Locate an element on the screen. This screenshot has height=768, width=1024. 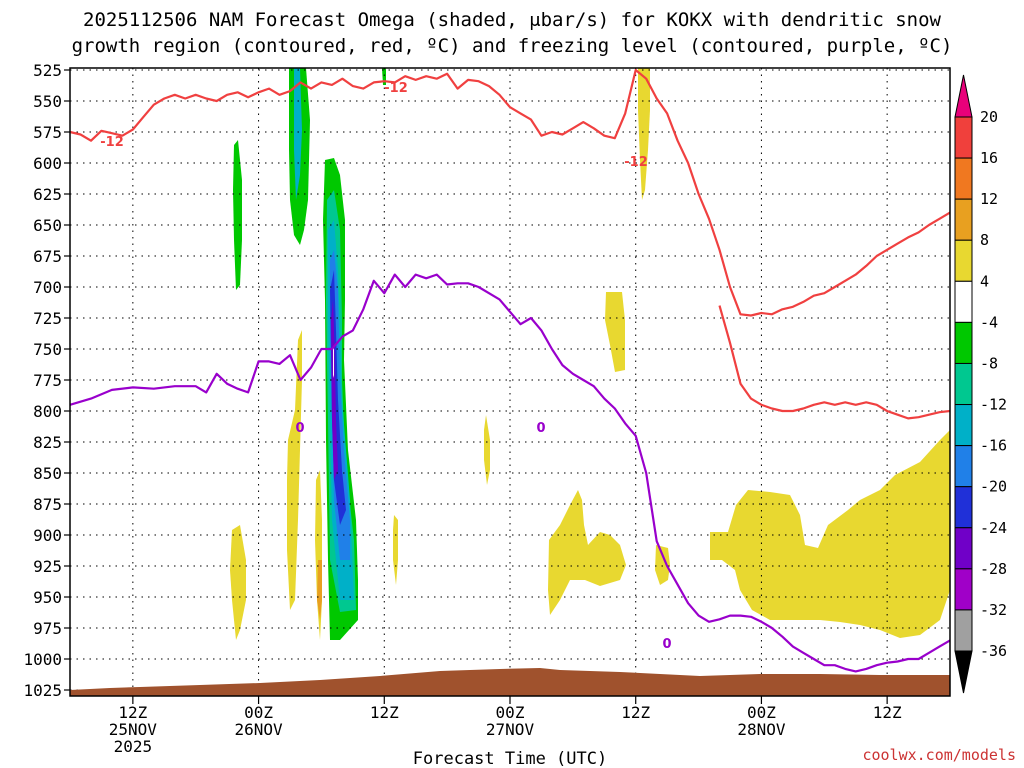
colorbar-tick-label: -36 is located at coordinates (993, 651).